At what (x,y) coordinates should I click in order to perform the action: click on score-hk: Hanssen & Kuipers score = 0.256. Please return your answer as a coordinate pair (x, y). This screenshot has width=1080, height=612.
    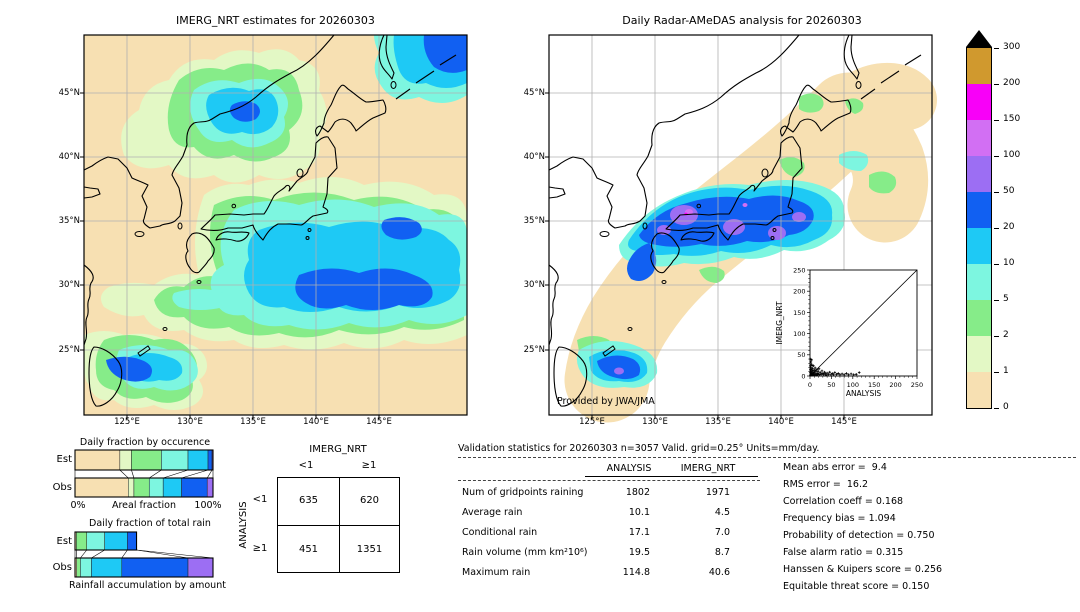
    Looking at the image, I should click on (862, 569).